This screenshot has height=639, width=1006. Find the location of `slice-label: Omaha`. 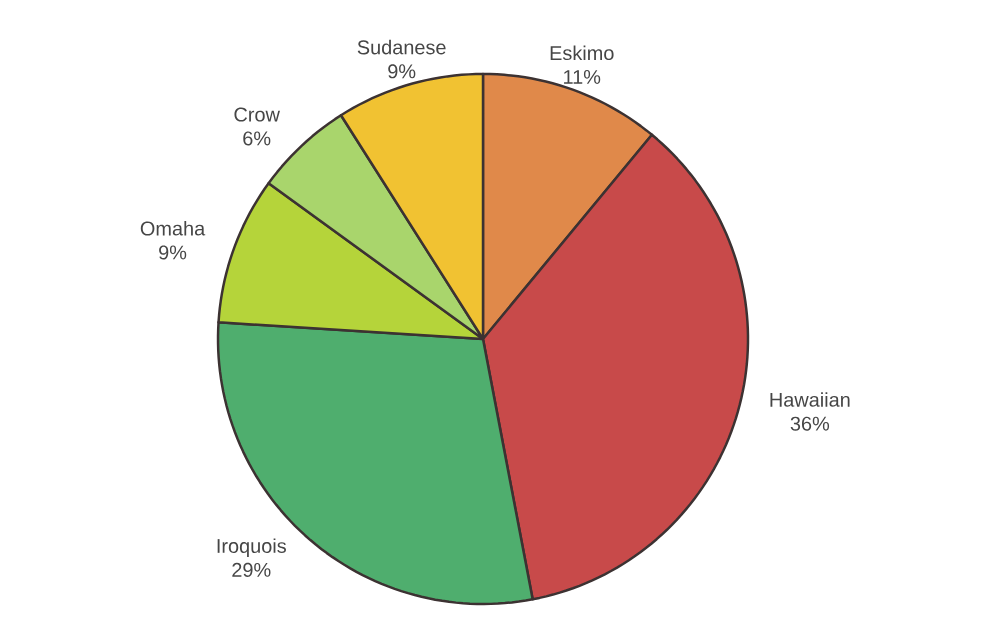

slice-label: Omaha is located at coordinates (173, 228).